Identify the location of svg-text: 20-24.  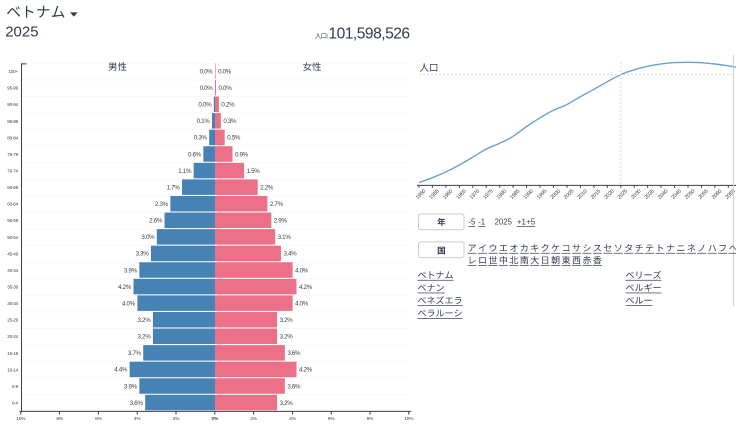
(12, 336).